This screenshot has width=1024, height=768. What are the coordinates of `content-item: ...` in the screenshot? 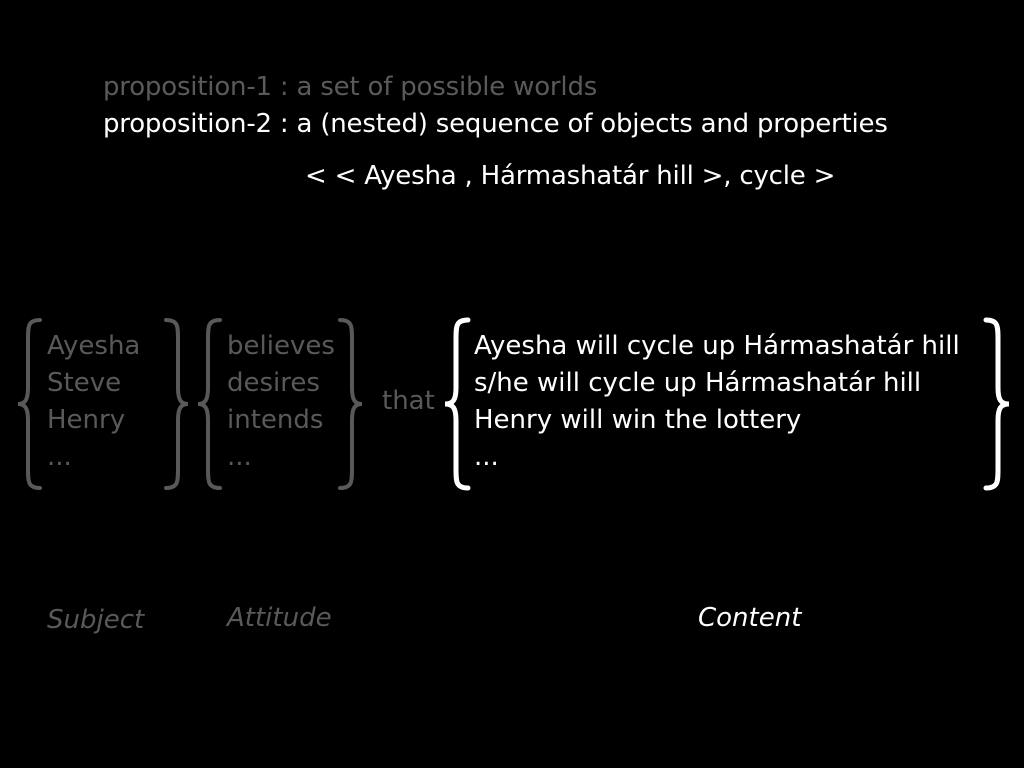 It's located at (486, 457).